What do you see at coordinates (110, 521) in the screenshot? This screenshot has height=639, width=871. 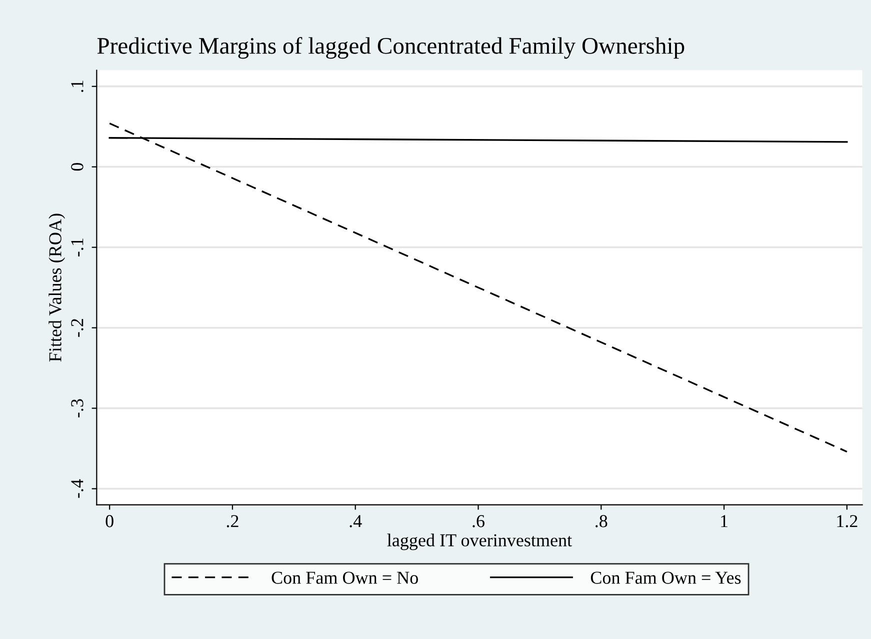 I see `x-tick-label: 0` at bounding box center [110, 521].